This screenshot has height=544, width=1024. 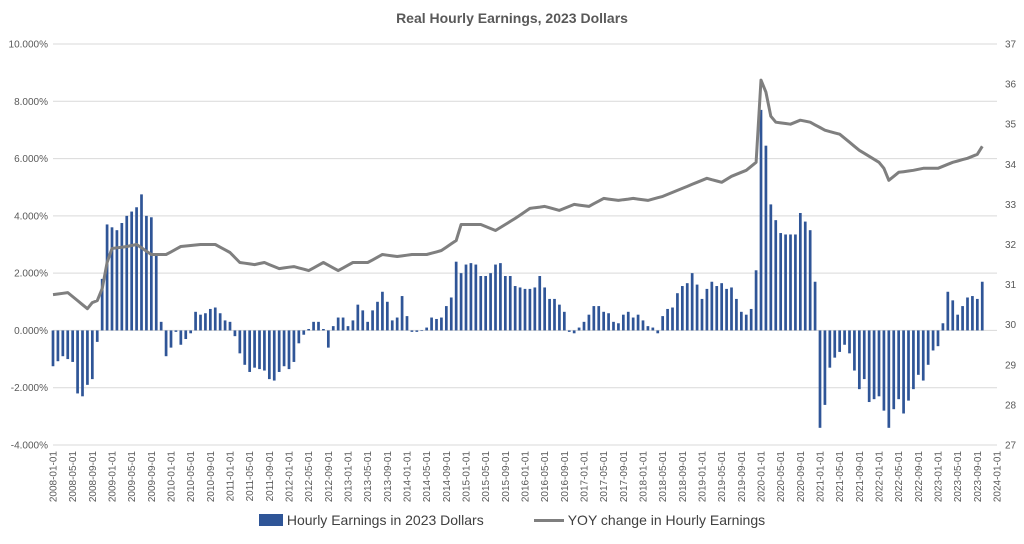 What do you see at coordinates (408, 477) in the screenshot?
I see `x-tick-label: 2014-01-01` at bounding box center [408, 477].